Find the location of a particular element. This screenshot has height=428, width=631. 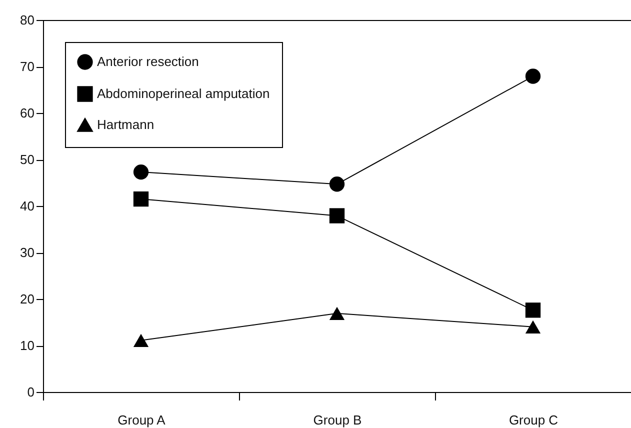

x-tick-label: Group B is located at coordinates (337, 420).